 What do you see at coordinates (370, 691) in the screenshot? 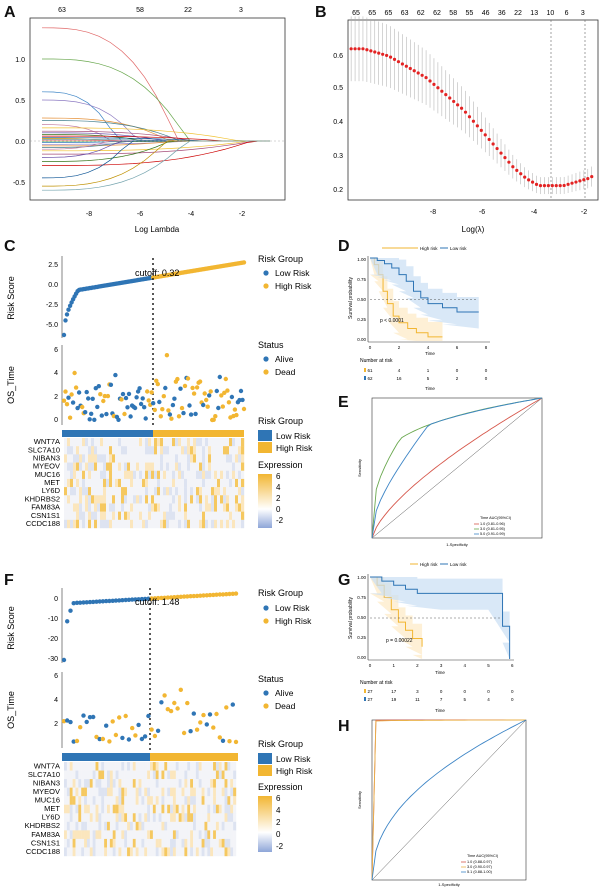
I see `risk-table-cell: 27` at bounding box center [370, 691].